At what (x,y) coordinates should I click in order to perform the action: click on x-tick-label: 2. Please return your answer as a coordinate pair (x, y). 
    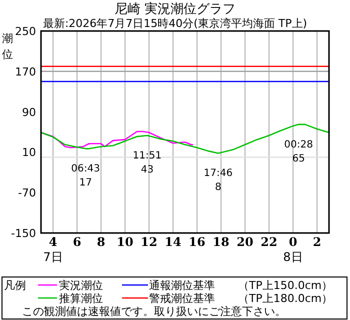
    Looking at the image, I should click on (317, 242).